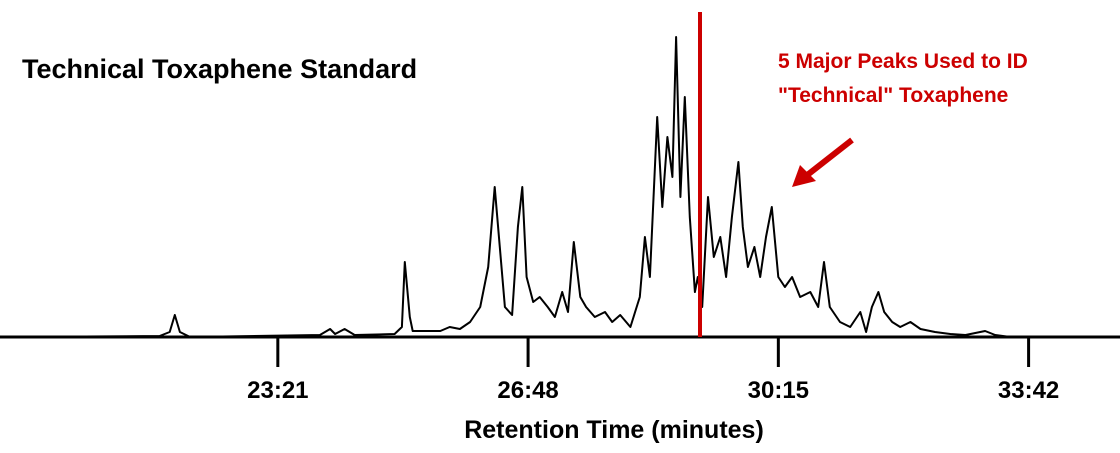 This screenshot has width=1120, height=453. What do you see at coordinates (1028, 390) in the screenshot?
I see `x-tick-label: 33:42` at bounding box center [1028, 390].